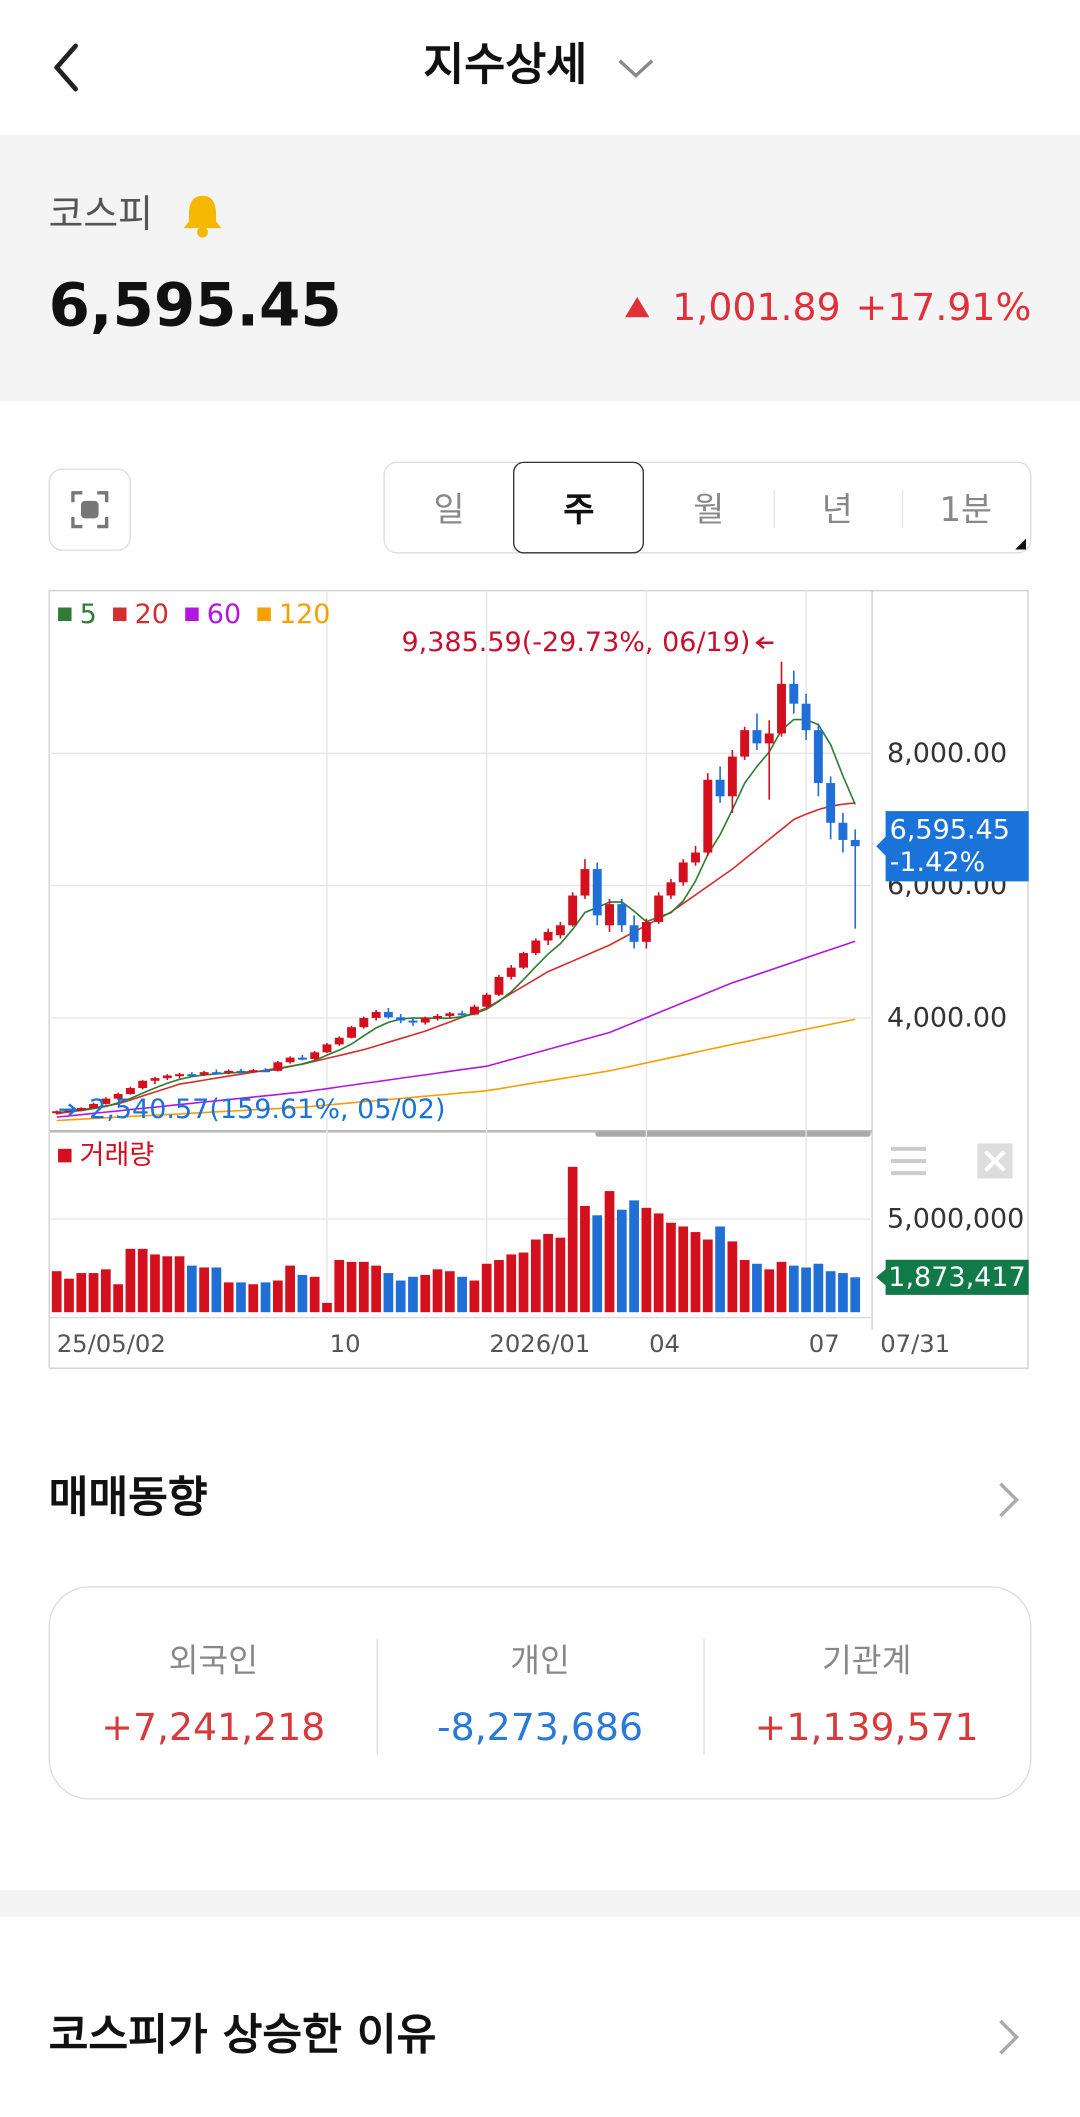  I want to click on page-title: 지수상세, so click(540, 64).